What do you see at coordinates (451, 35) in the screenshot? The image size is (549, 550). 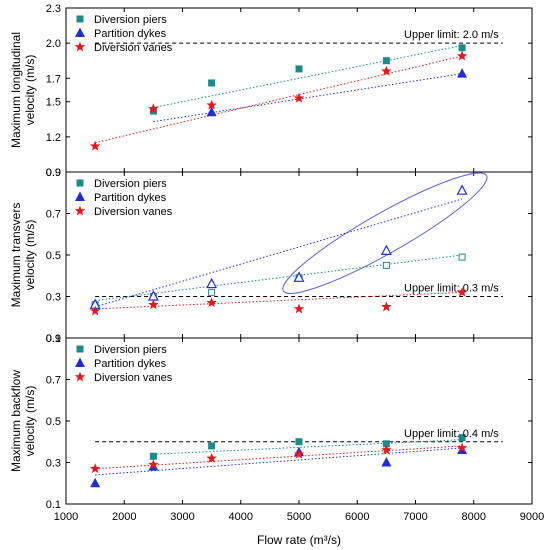 I see `upper-limit-label: Upper limit: 2.0 m/s` at bounding box center [451, 35].